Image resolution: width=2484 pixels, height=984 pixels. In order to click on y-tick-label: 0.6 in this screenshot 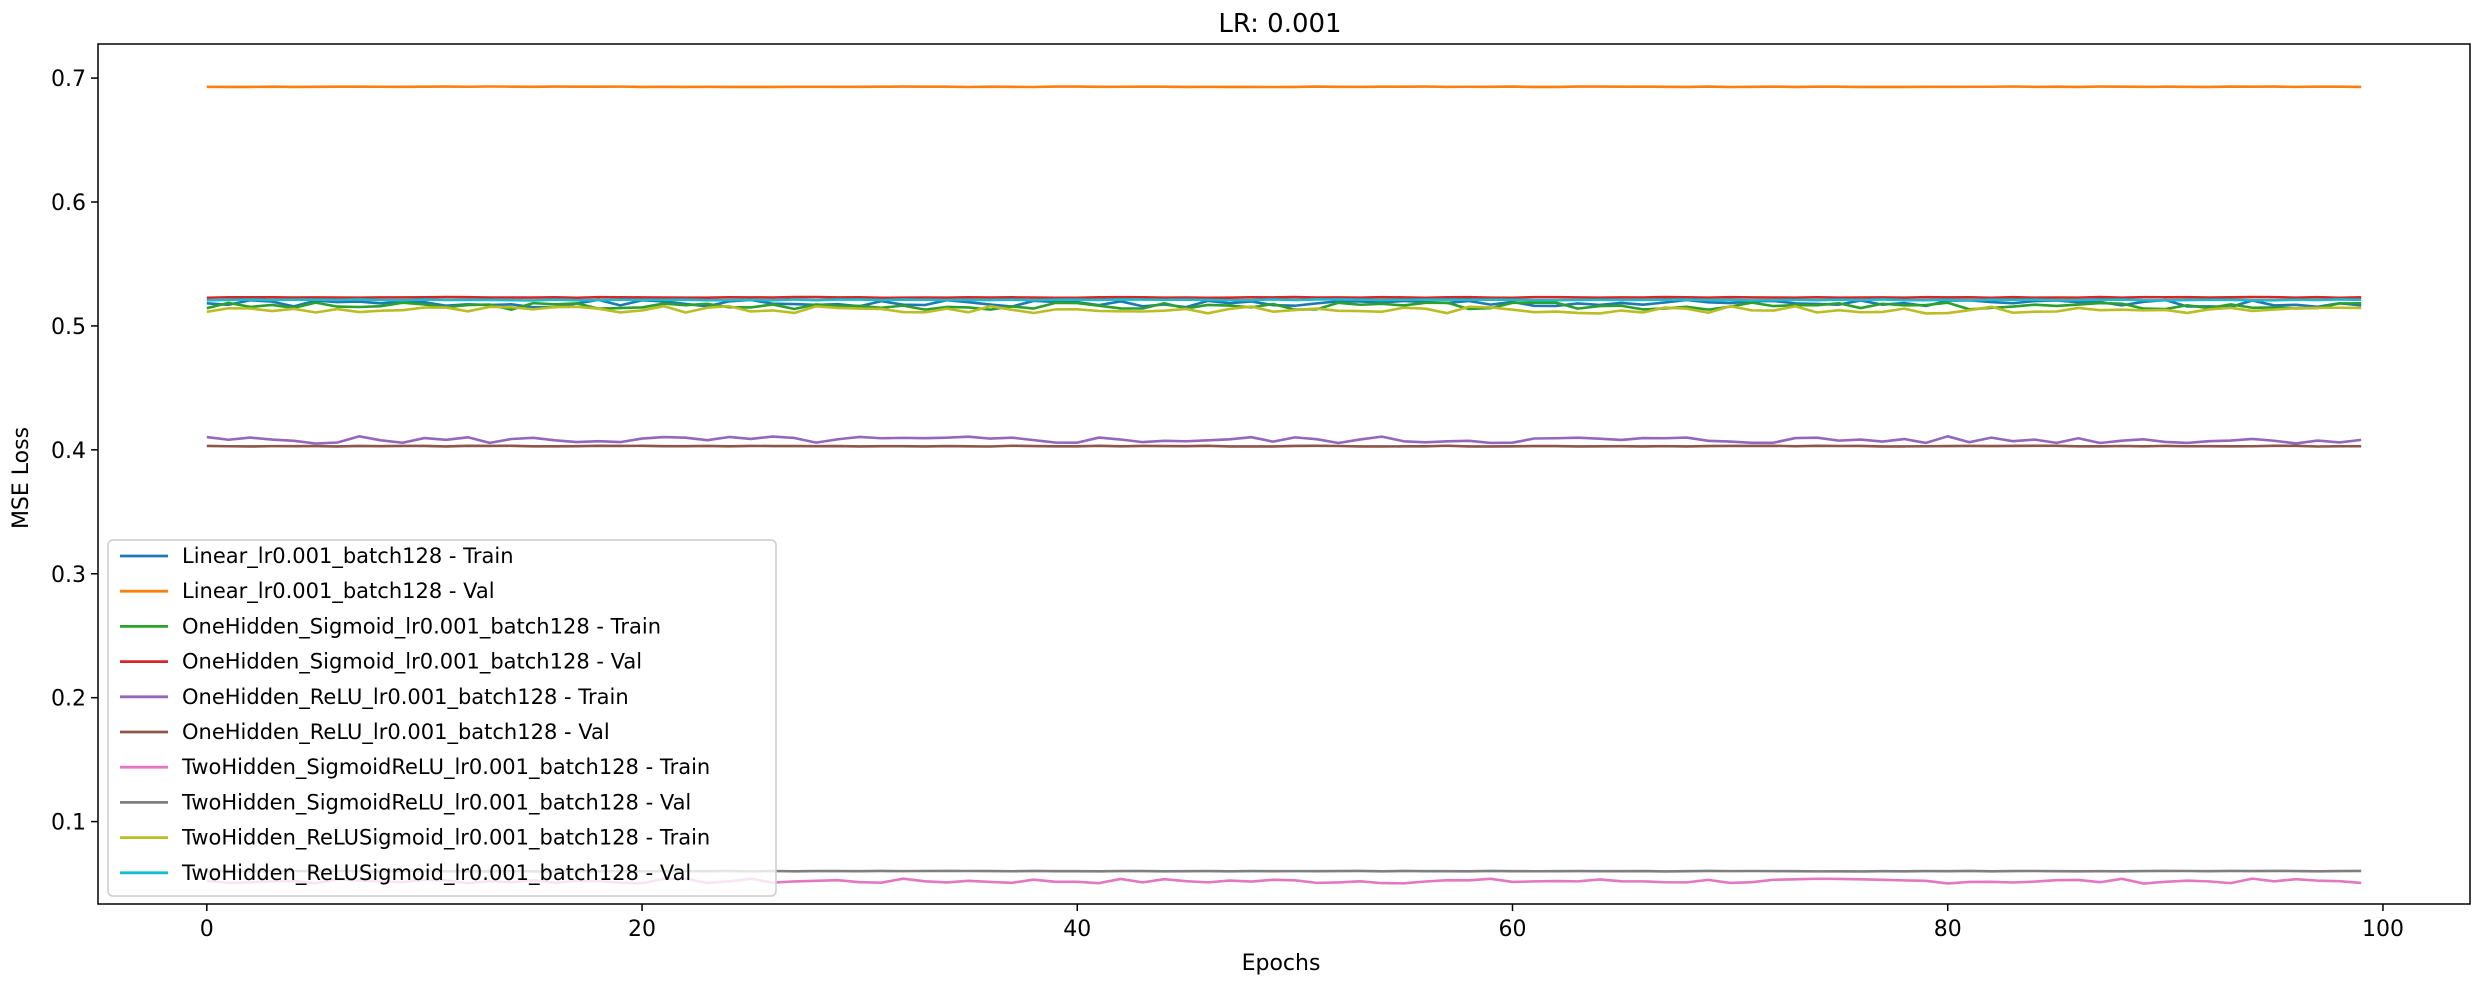, I will do `click(68, 203)`.